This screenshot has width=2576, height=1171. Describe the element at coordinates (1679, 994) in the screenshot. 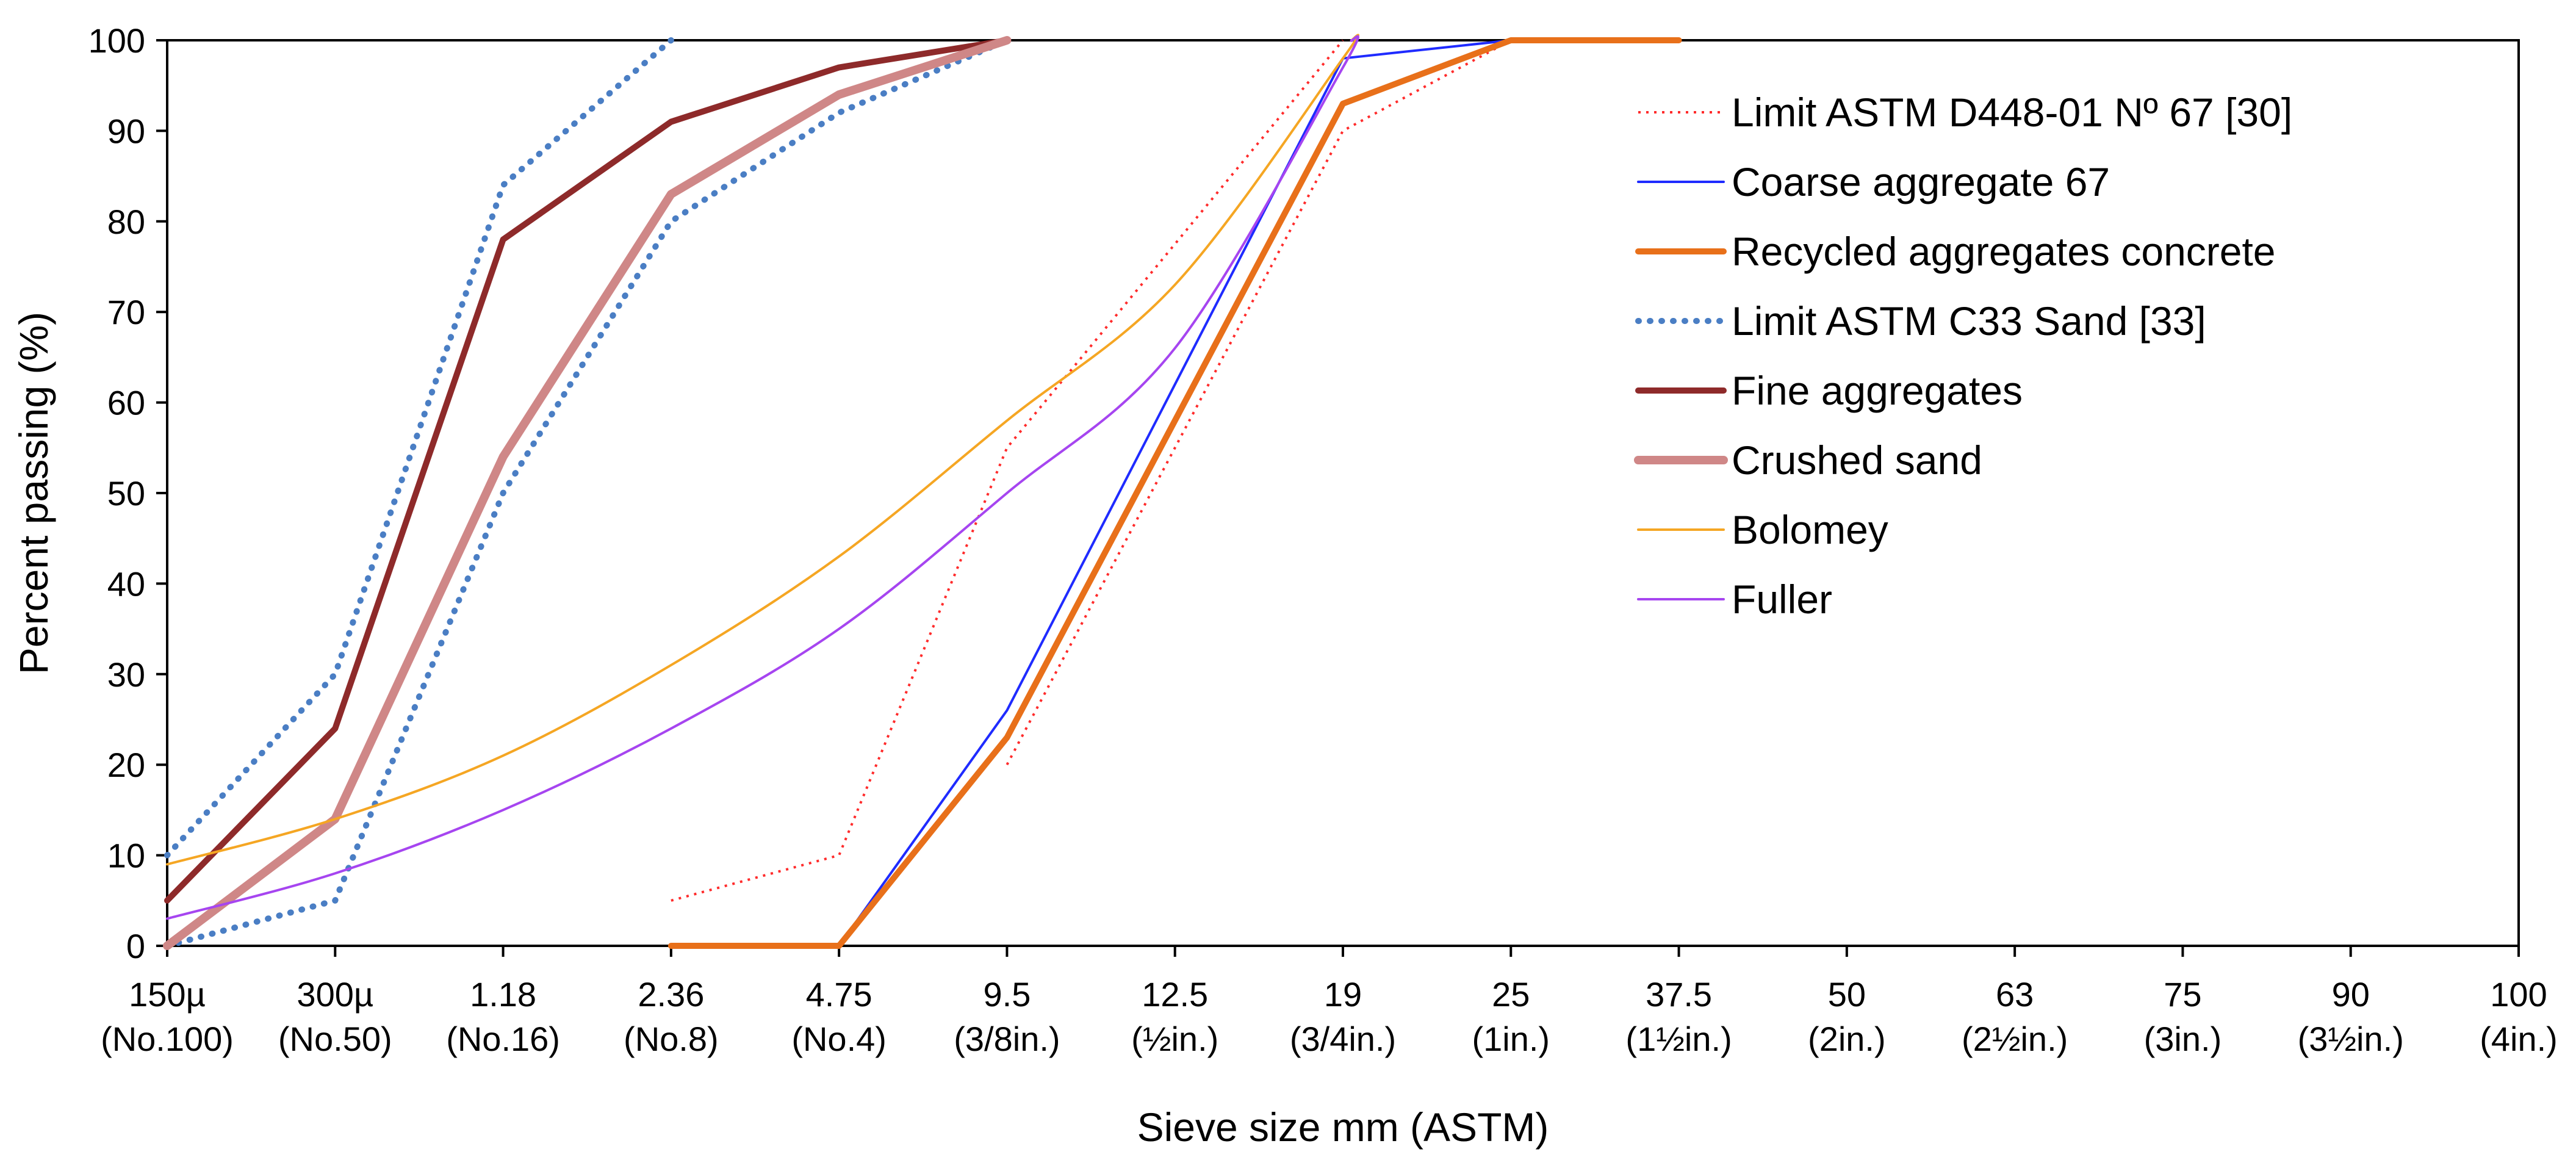

I see `x-tick-label-size: 37.5` at that location.